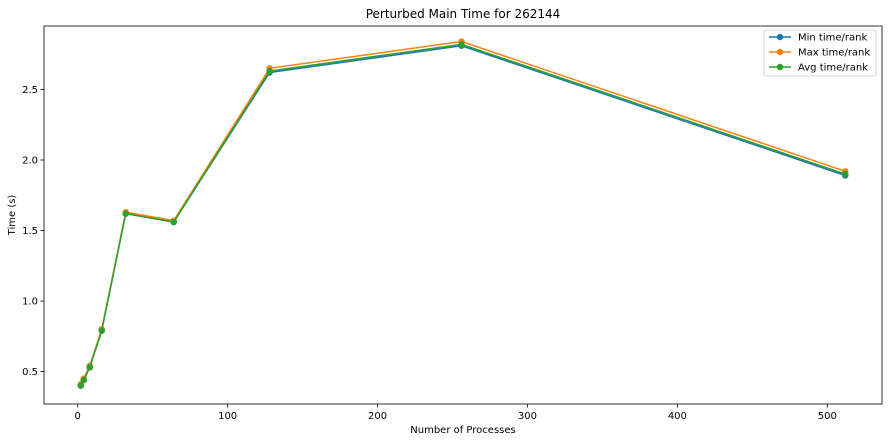 Image resolution: width=888 pixels, height=441 pixels. Describe the element at coordinates (377, 416) in the screenshot. I see `x-tick-label: 200` at that location.